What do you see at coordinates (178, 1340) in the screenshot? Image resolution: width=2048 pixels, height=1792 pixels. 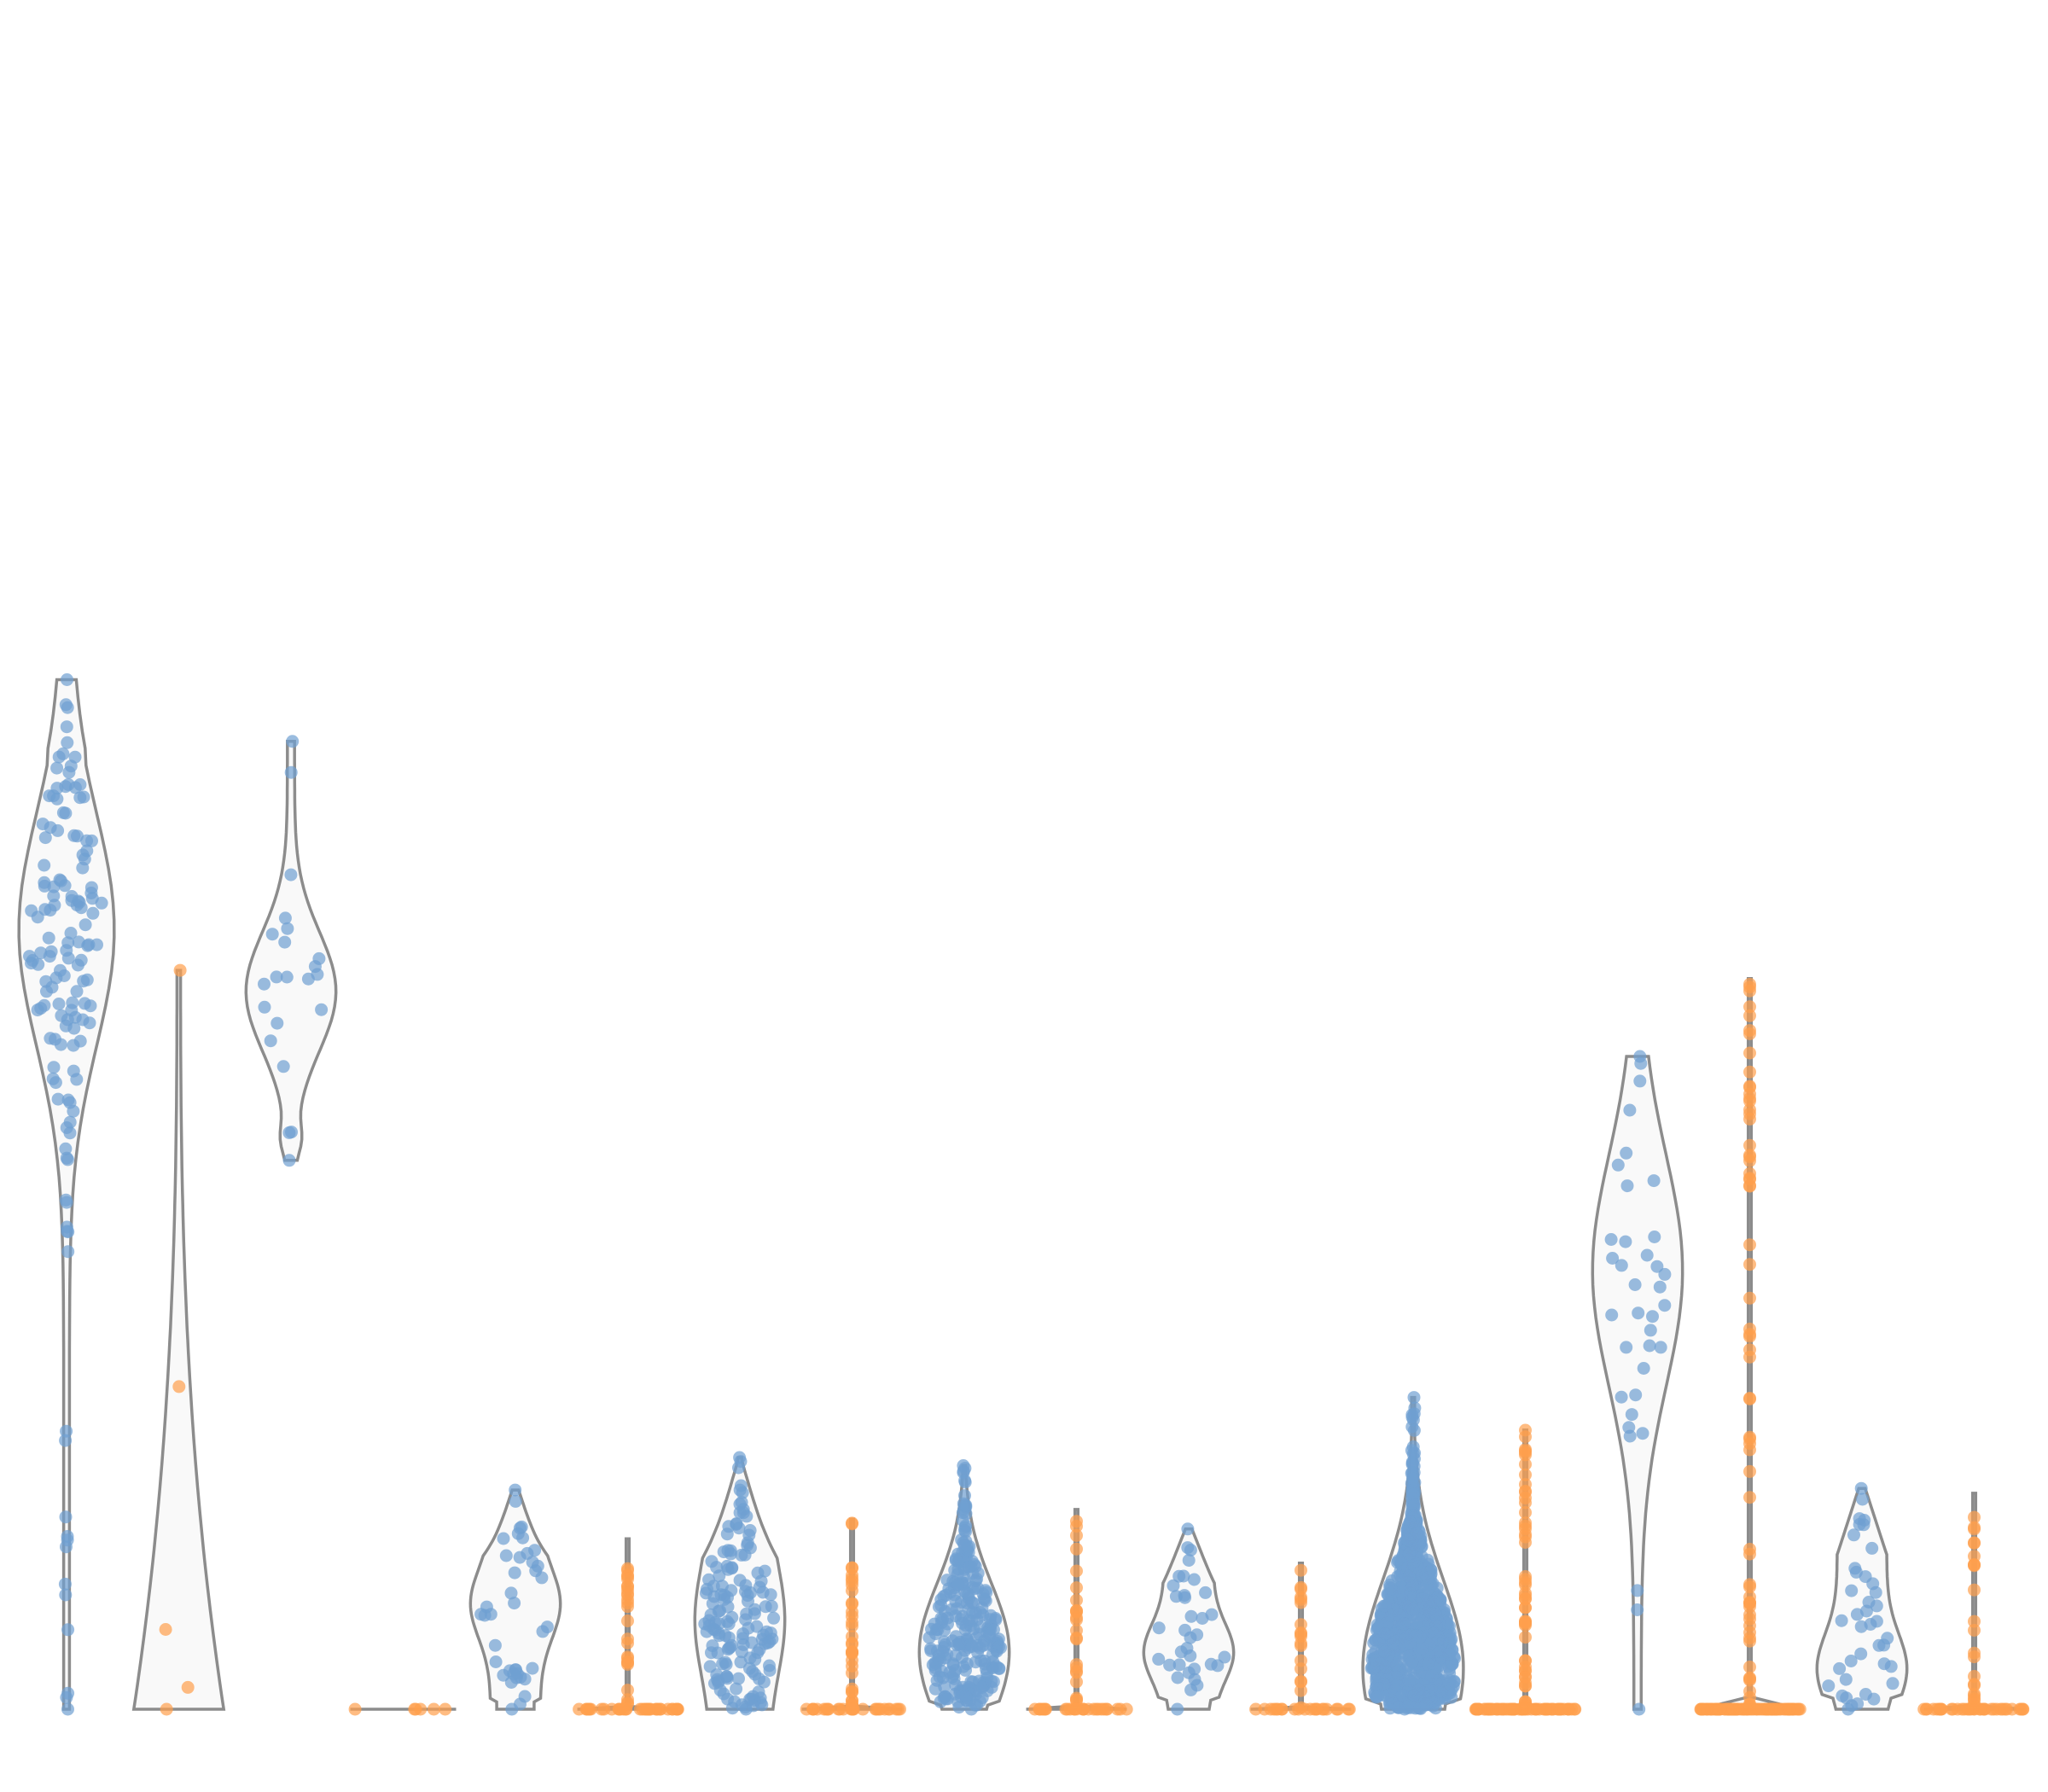 I see `violin-body` at bounding box center [178, 1340].